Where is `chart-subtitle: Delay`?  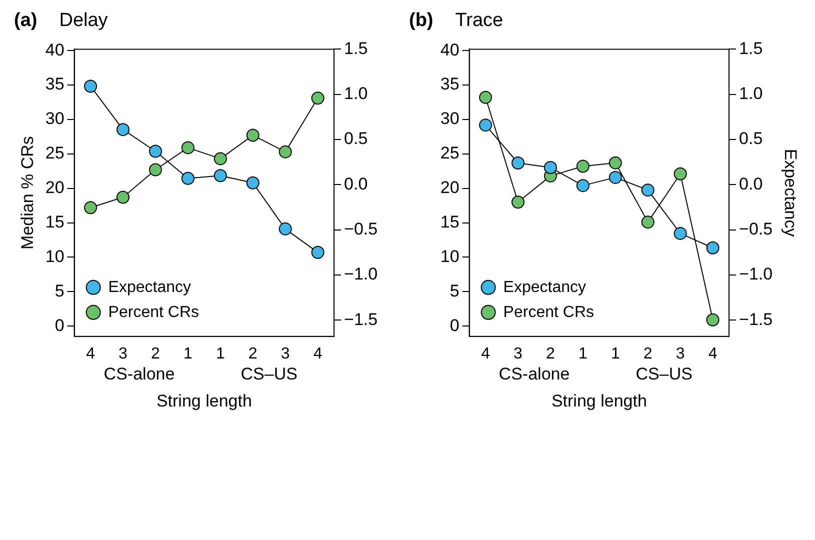
chart-subtitle: Delay is located at coordinates (83, 20).